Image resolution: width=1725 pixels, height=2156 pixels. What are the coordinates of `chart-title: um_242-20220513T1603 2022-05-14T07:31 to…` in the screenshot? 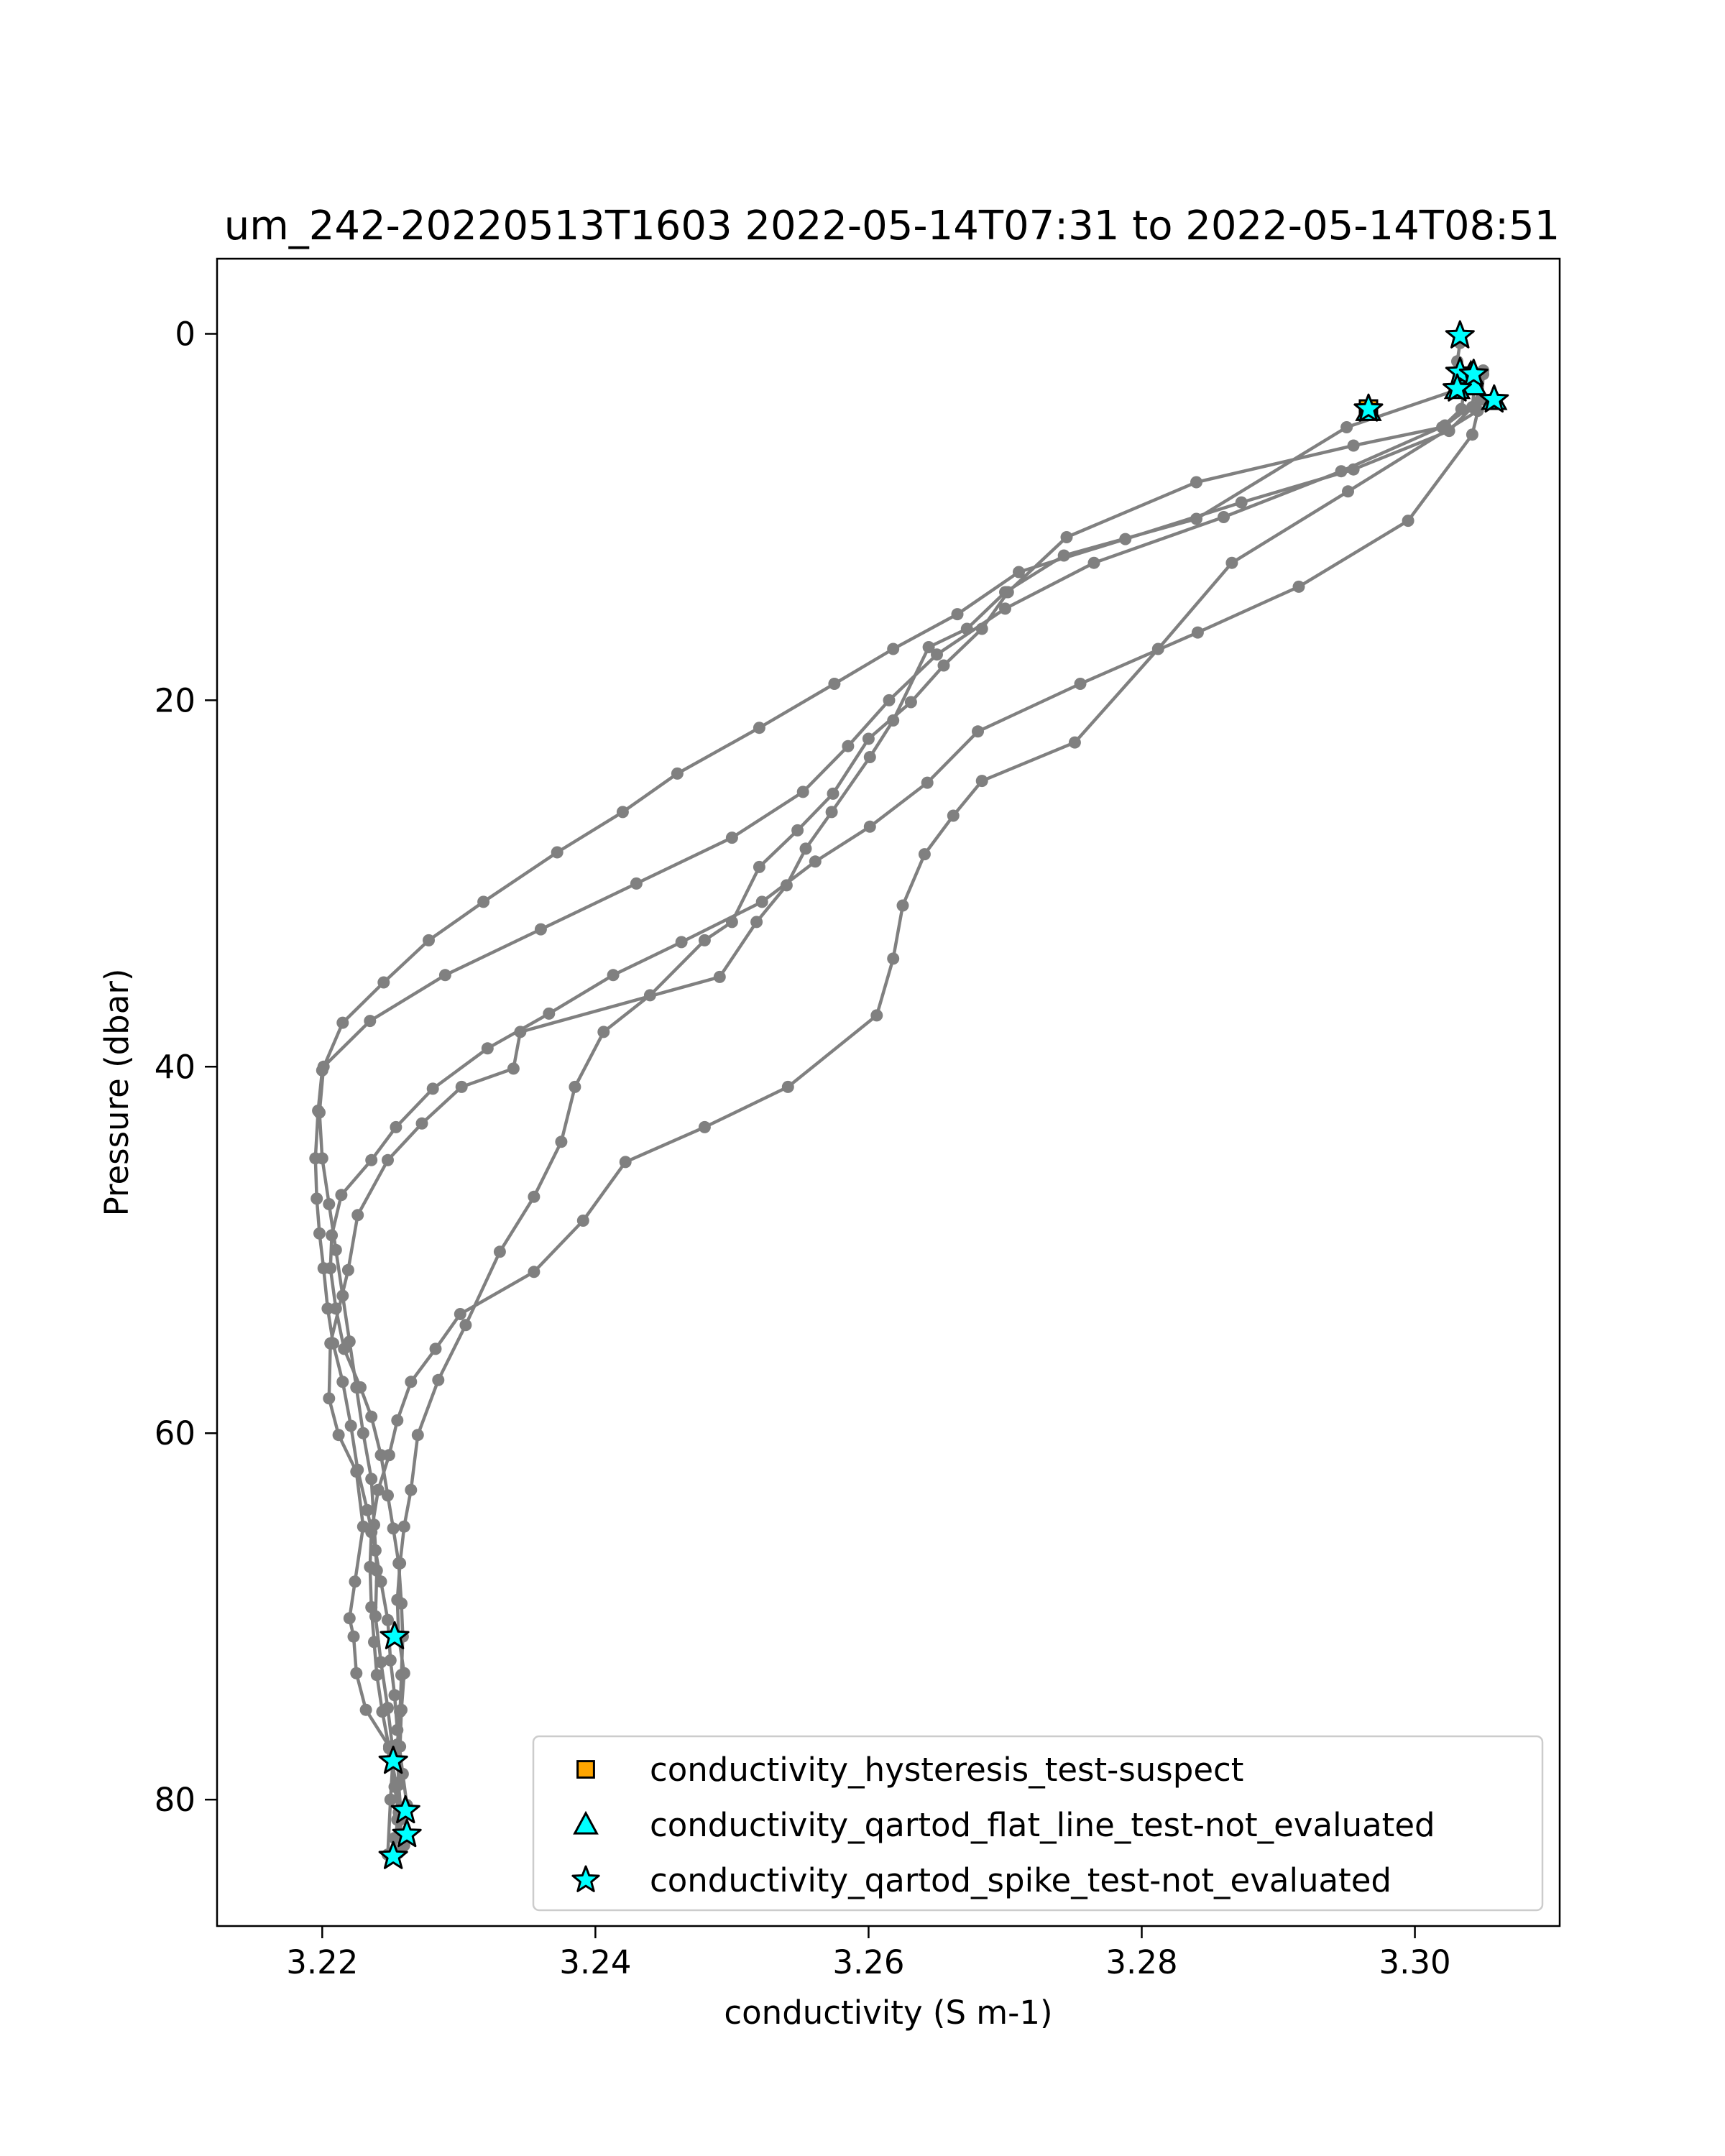 It's located at (892, 226).